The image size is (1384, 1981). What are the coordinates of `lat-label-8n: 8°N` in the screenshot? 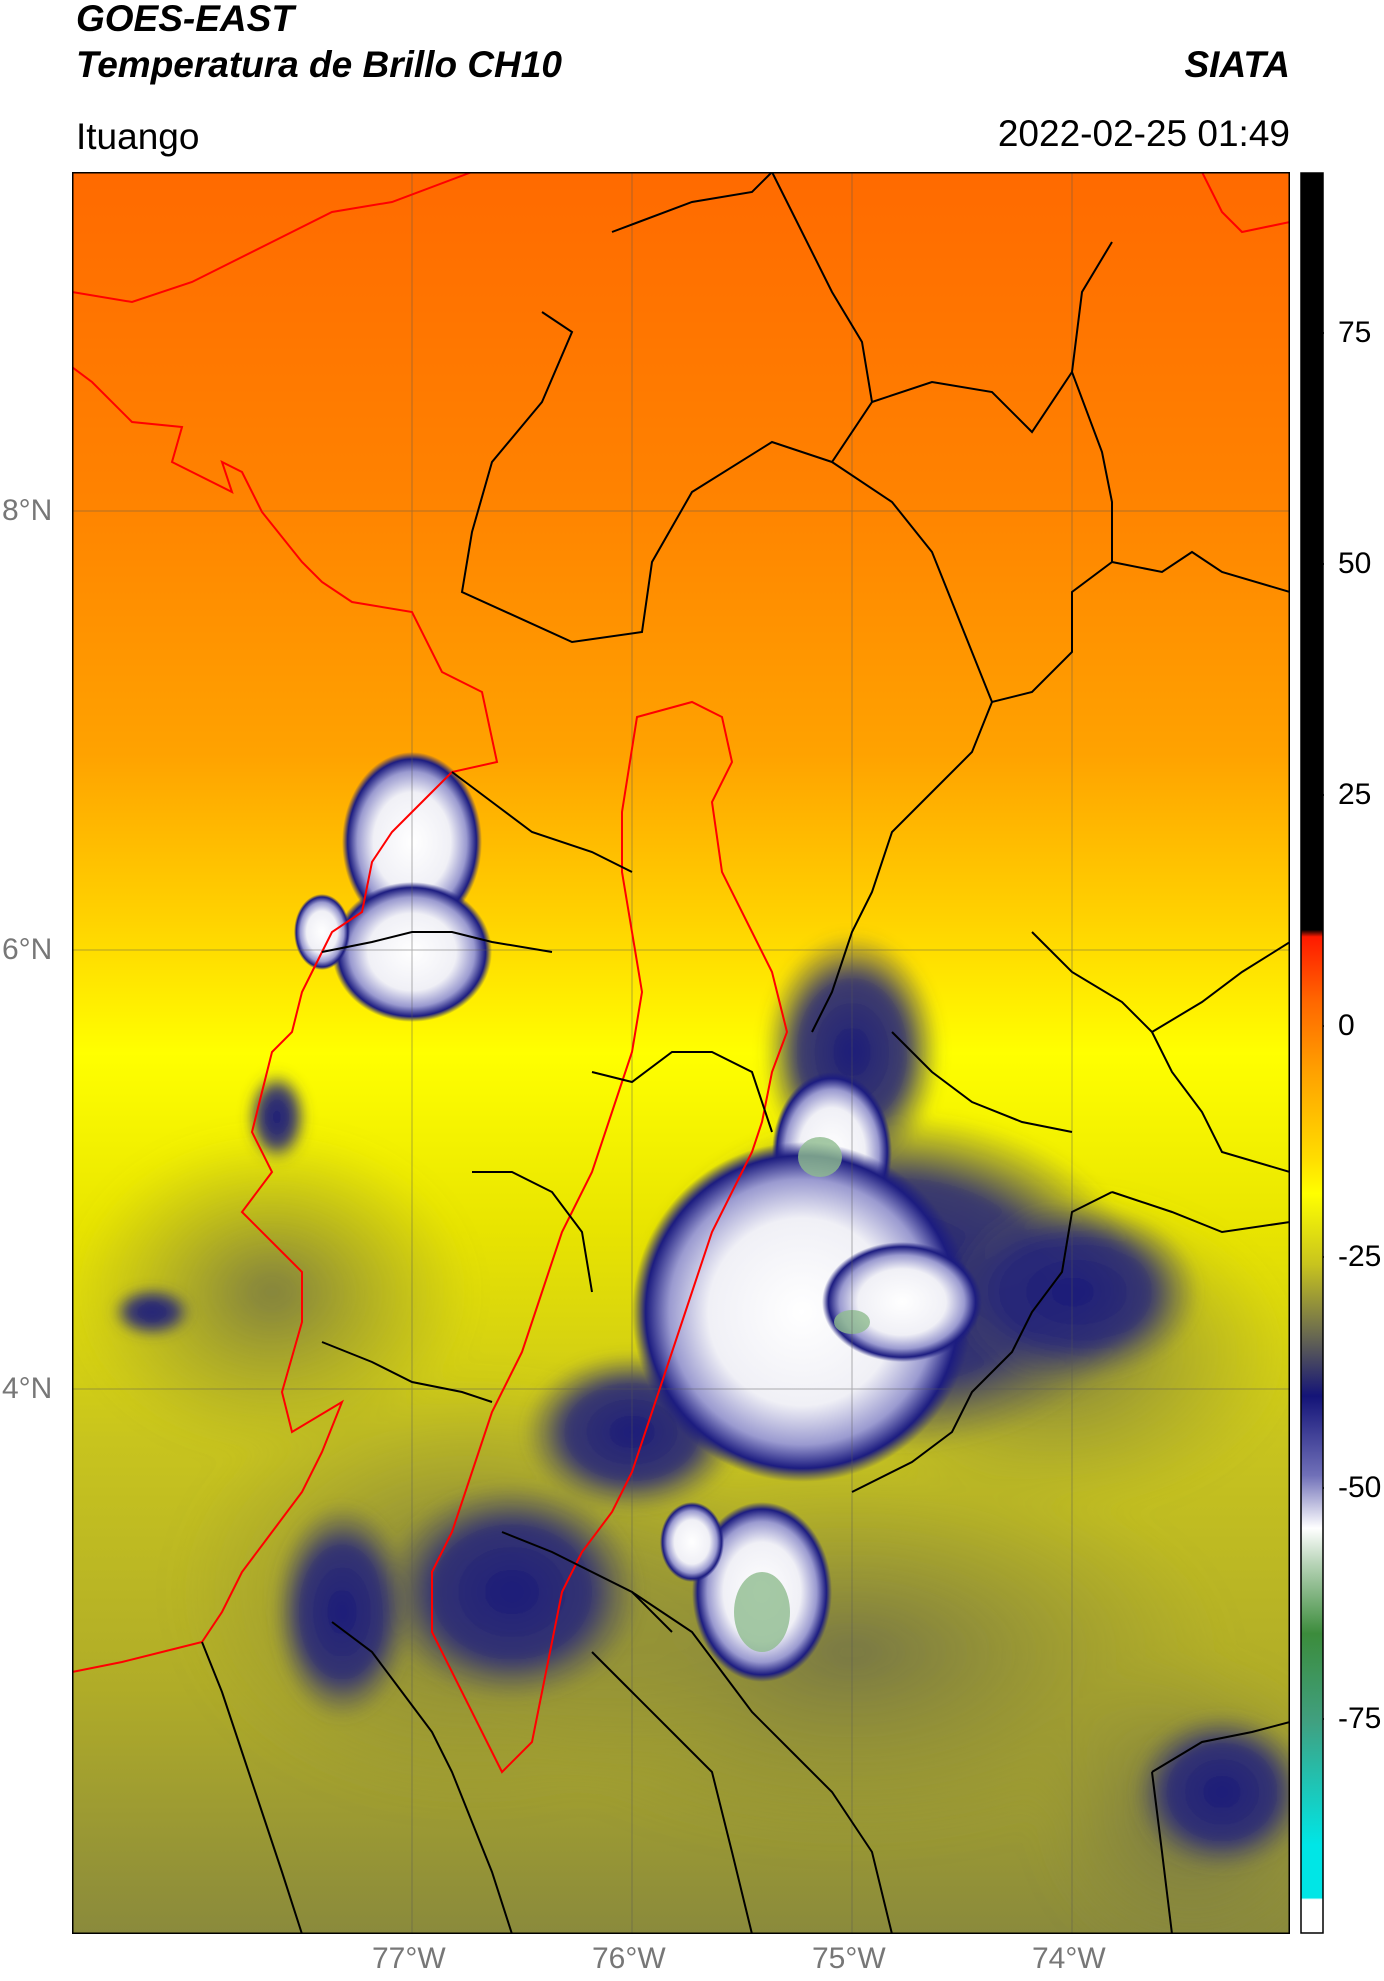 It's located at (27, 510).